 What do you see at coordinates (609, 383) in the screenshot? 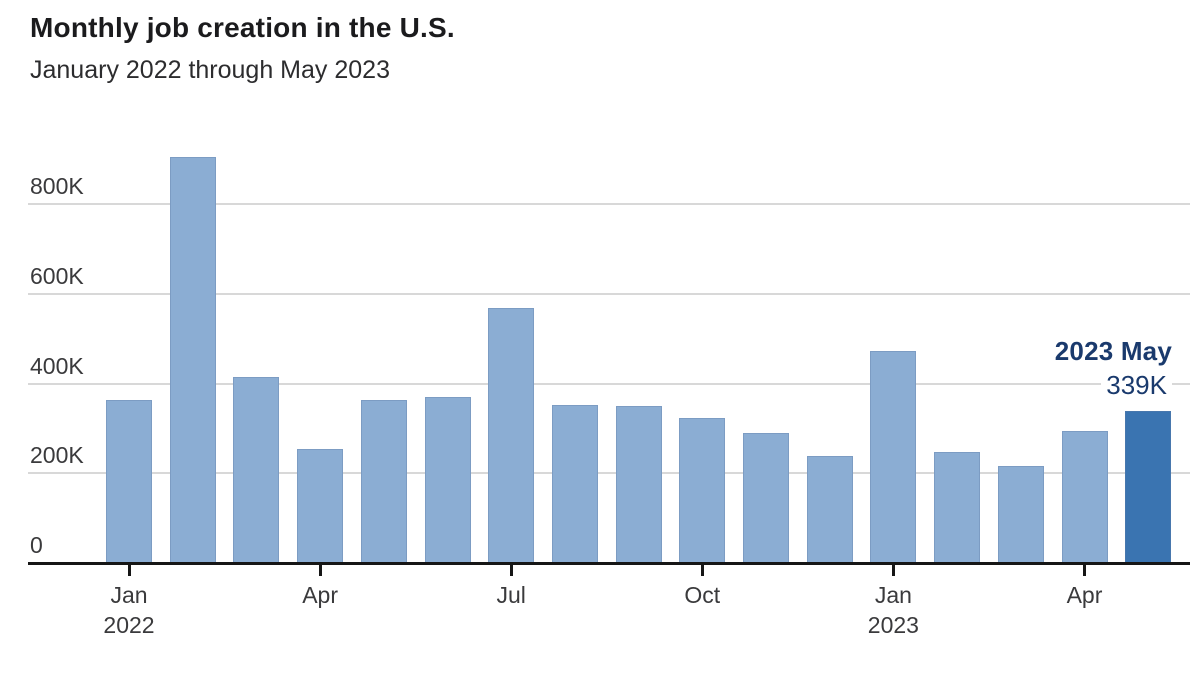
I see `gridline-400k` at bounding box center [609, 383].